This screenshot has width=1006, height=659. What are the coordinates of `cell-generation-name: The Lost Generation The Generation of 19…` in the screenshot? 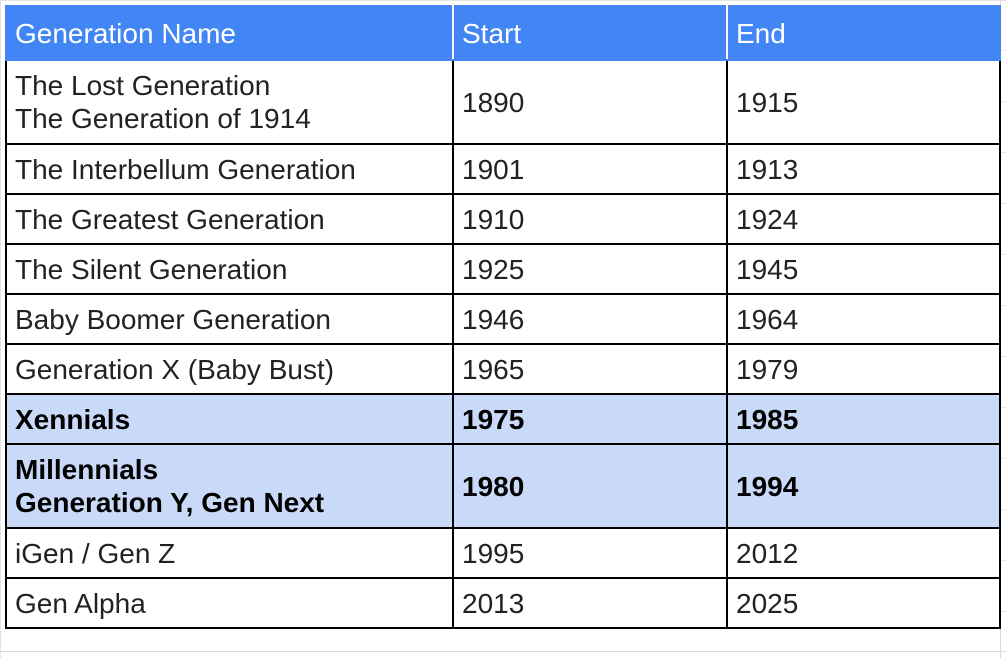 It's located at (229, 102).